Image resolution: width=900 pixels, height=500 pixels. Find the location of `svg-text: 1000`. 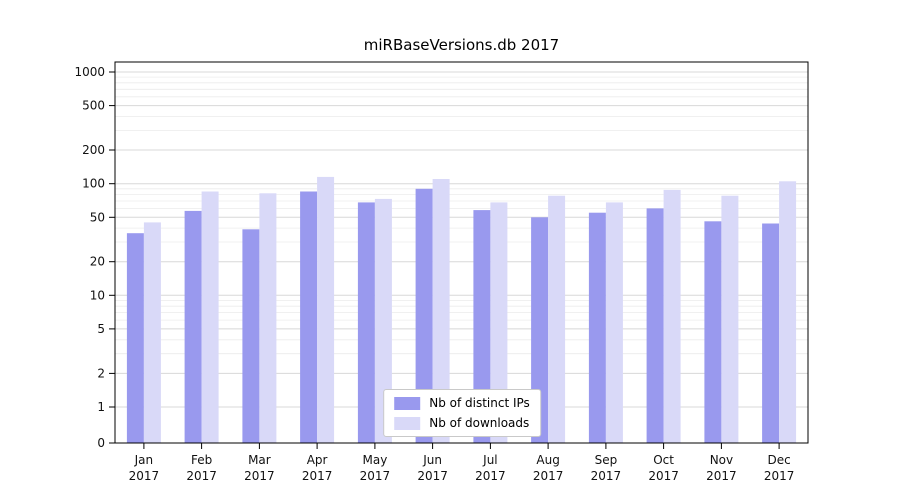

svg-text: 1000 is located at coordinates (89, 72).